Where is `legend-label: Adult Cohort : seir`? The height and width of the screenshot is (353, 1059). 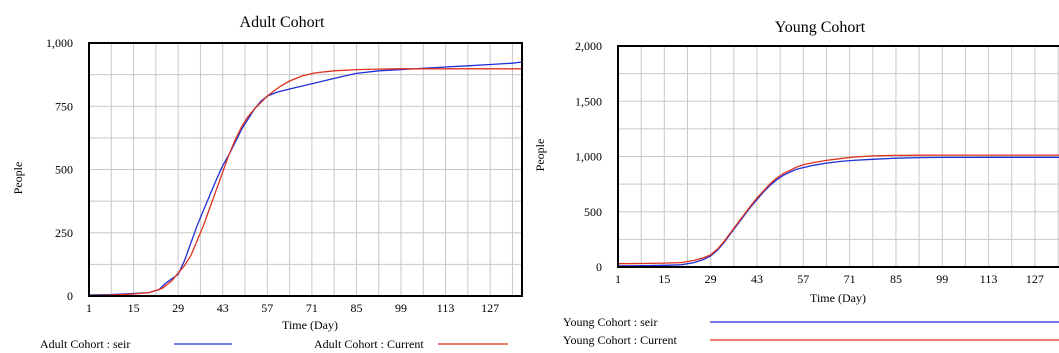
legend-label: Adult Cohort : seir is located at coordinates (85, 344).